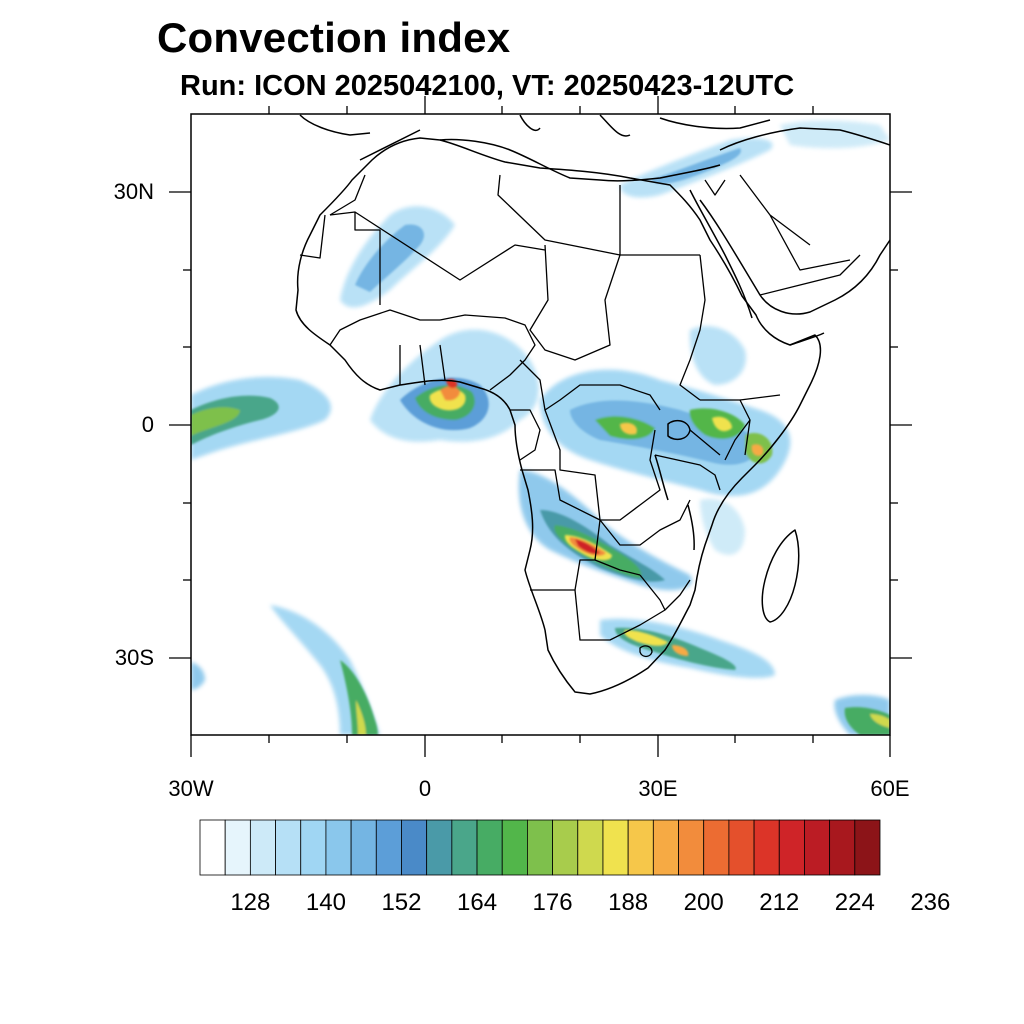 The height and width of the screenshot is (1024, 1024). I want to click on colorbar-tick-label: 140, so click(325, 902).